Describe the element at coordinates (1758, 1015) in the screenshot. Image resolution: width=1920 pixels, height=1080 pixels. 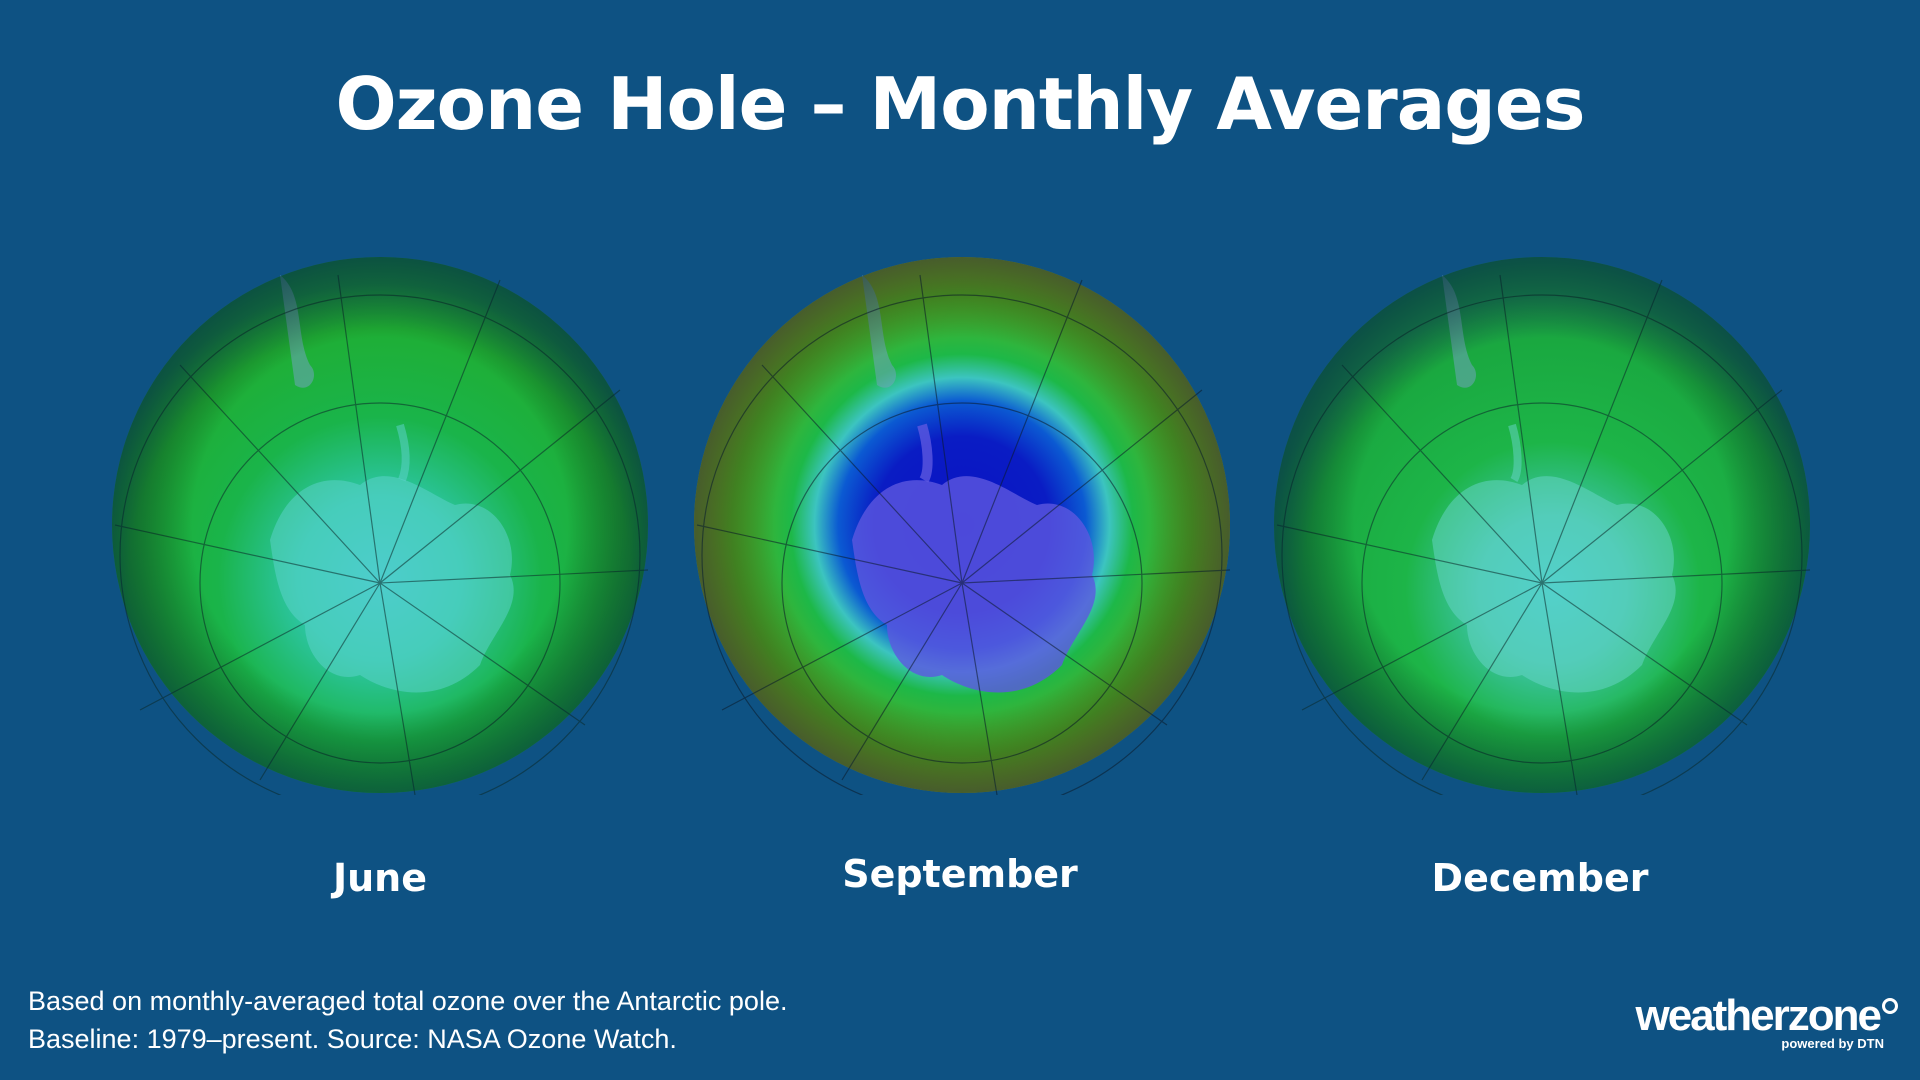
I see `logo-name: weatherzone` at that location.